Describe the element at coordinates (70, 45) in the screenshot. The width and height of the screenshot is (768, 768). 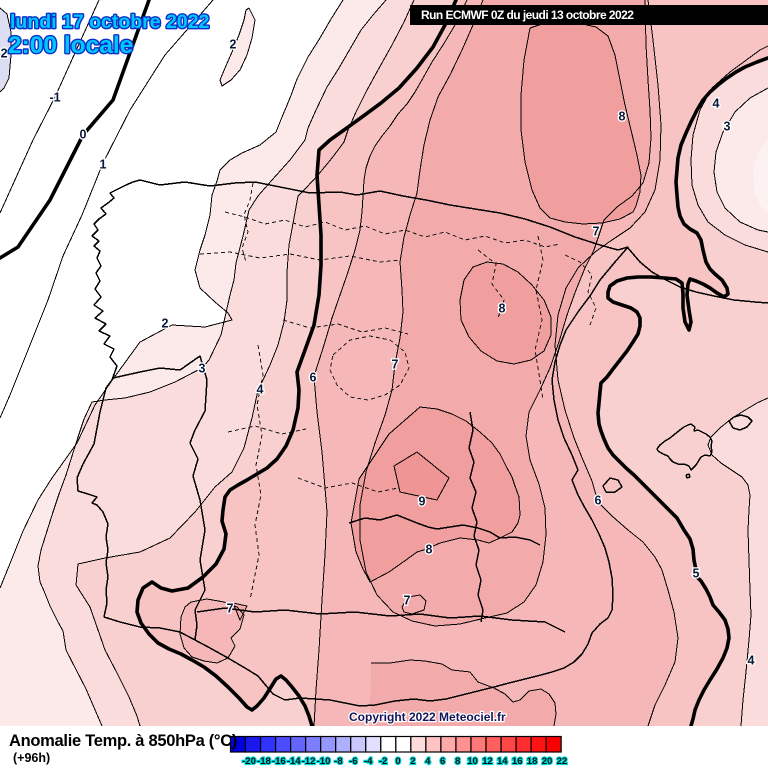
I see `svg-text: 2:00 locale` at that location.